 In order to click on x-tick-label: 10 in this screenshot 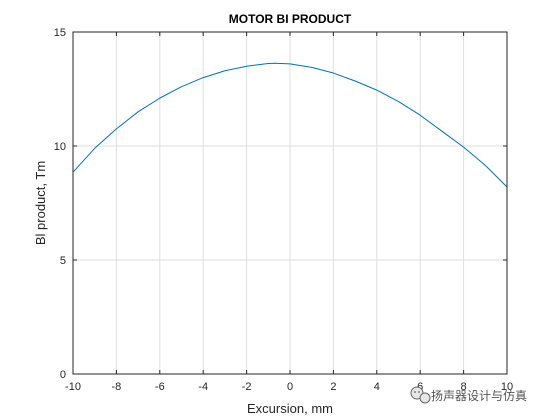, I will do `click(507, 387)`.